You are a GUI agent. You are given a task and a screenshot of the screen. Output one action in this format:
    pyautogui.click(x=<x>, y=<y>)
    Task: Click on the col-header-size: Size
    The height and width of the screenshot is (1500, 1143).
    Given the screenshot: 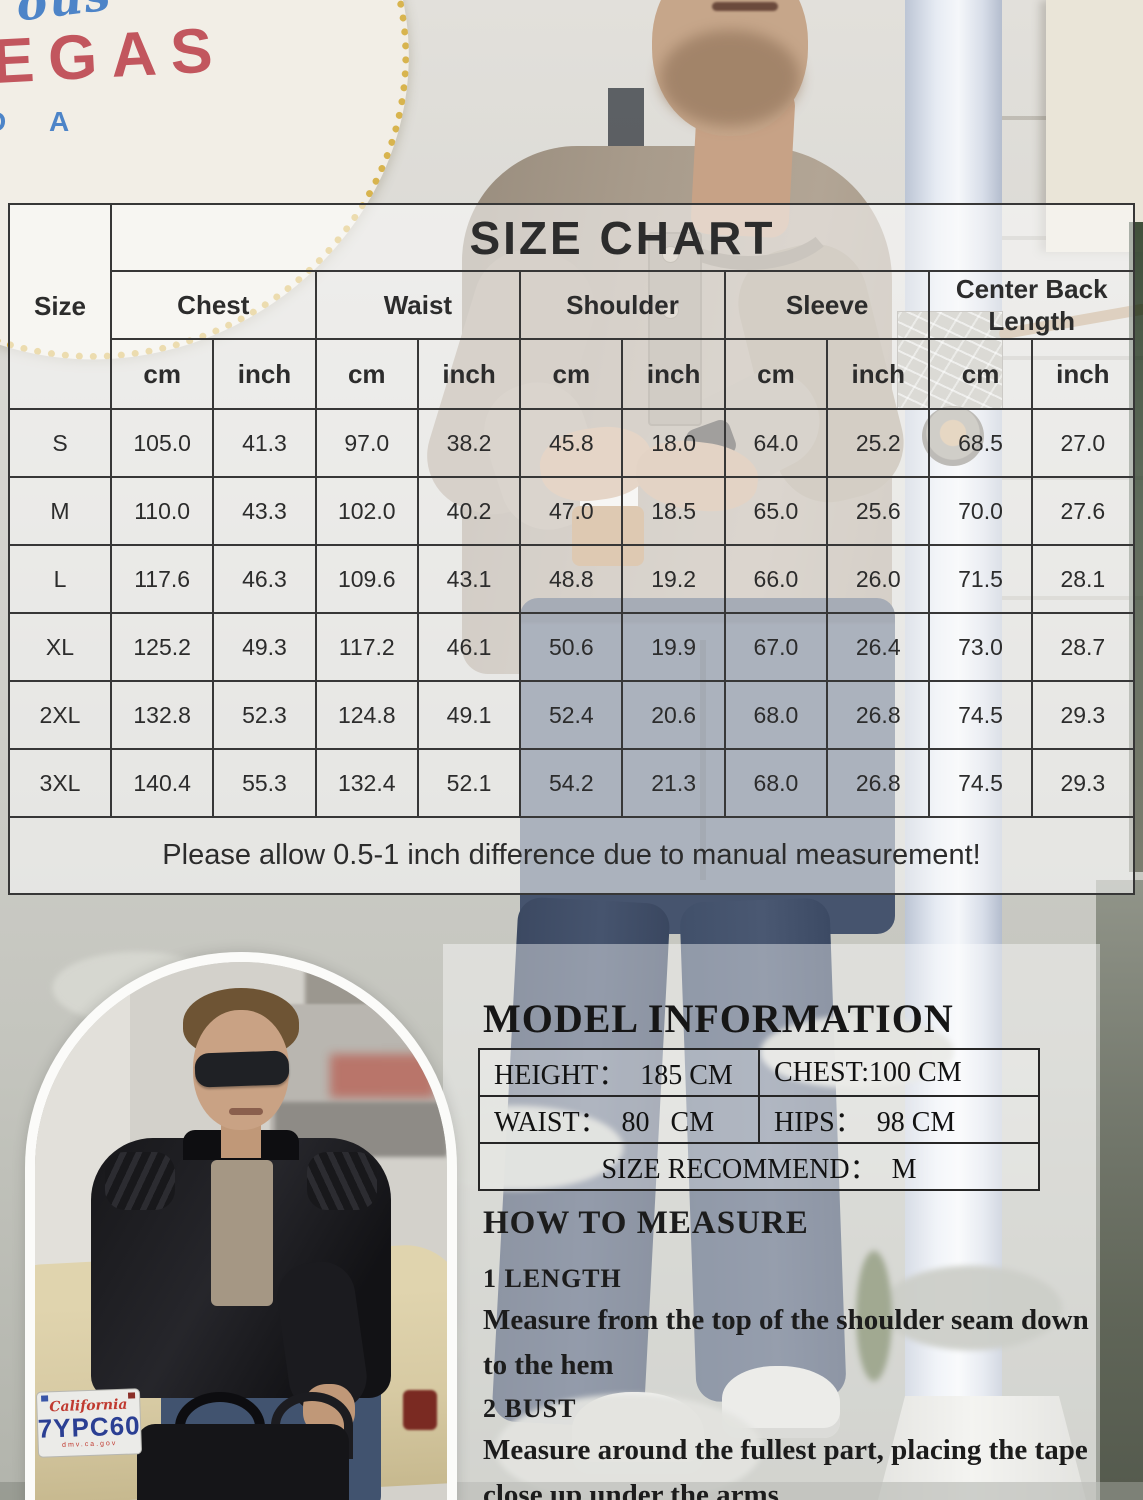 What is the action you would take?
    pyautogui.click(x=60, y=306)
    